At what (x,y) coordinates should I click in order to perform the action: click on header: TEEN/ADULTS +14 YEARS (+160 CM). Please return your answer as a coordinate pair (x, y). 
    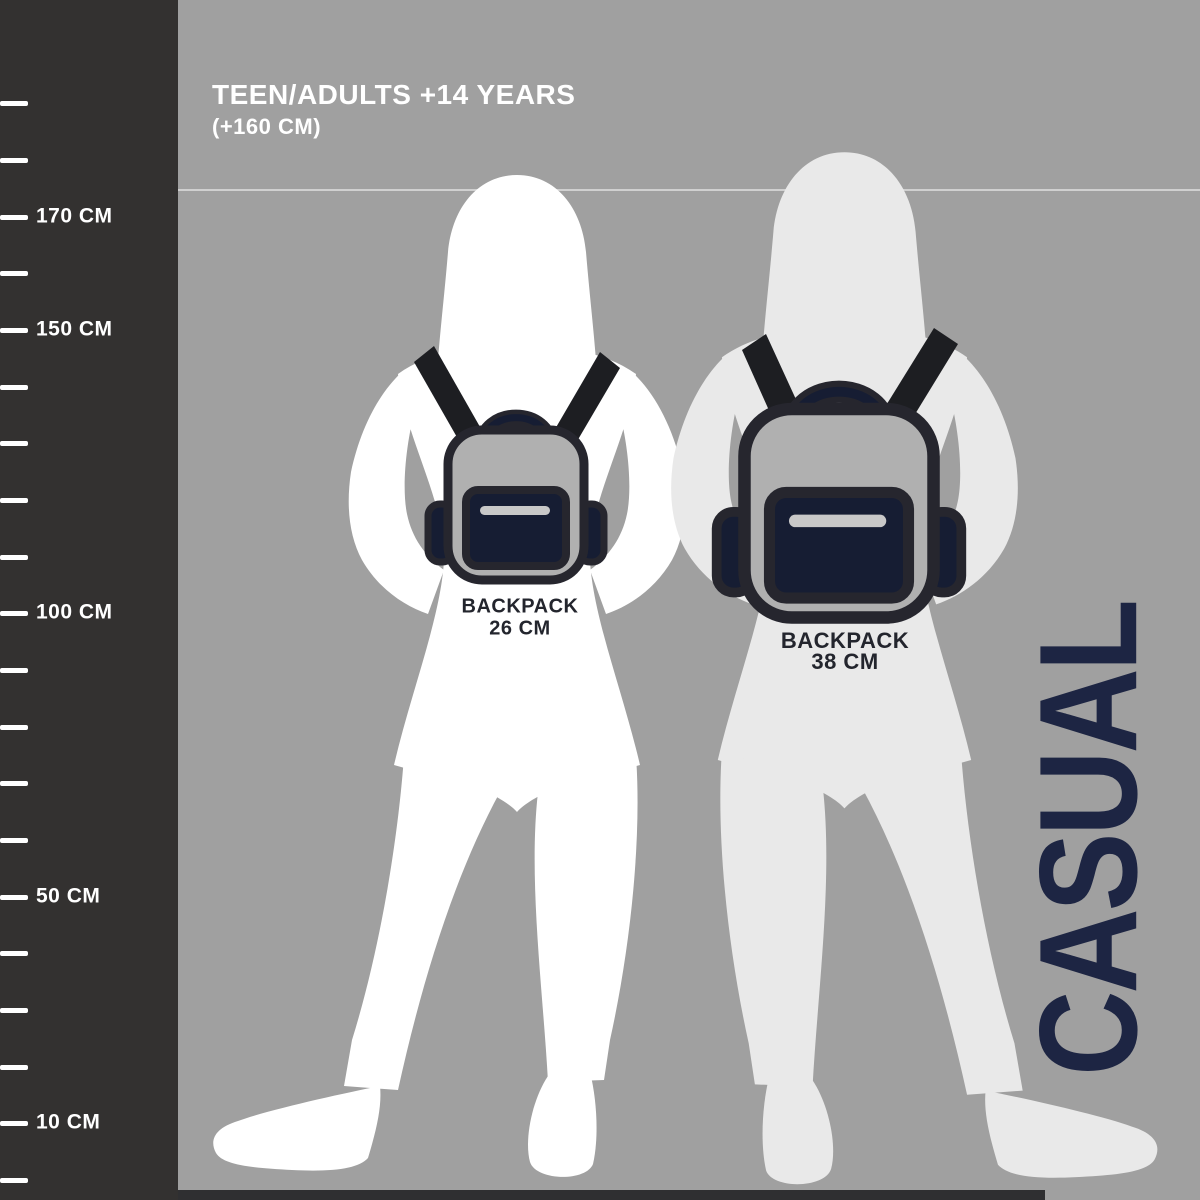
    Looking at the image, I should click on (394, 109).